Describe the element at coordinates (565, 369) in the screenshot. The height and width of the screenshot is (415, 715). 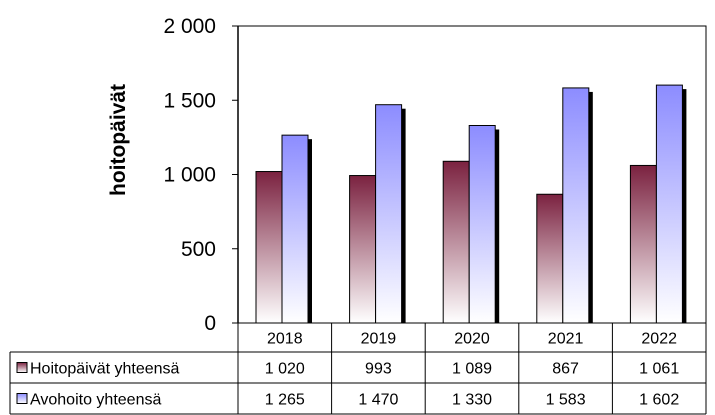
I see `table-cell: 867` at that location.